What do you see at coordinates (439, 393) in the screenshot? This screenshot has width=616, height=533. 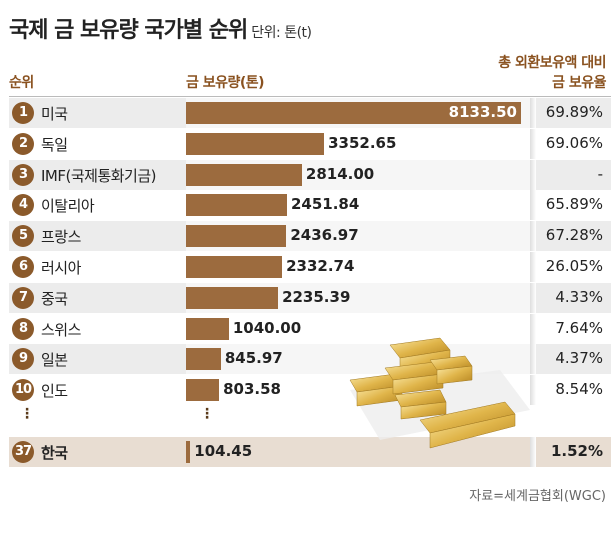 I see `gold-bars-illustration` at bounding box center [439, 393].